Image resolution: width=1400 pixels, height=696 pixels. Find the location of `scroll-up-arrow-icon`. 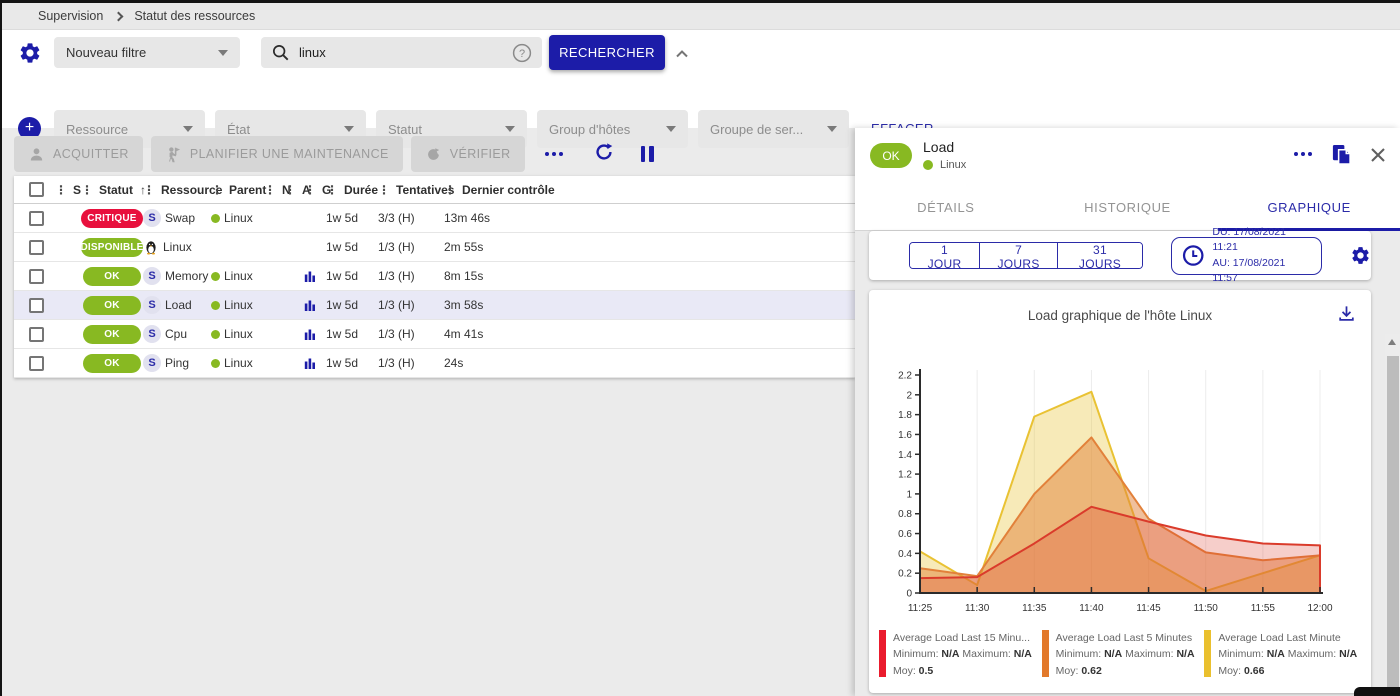

scroll-up-arrow-icon is located at coordinates (1392, 342).